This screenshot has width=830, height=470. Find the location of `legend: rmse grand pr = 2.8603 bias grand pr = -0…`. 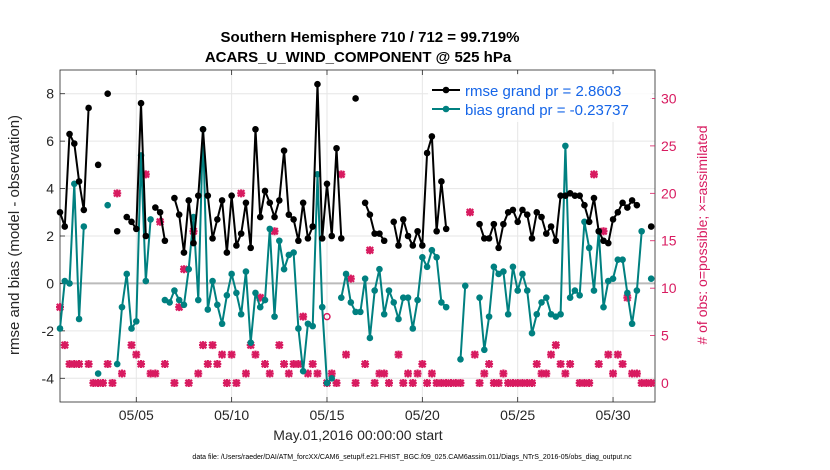

legend: rmse grand pr = 2.8603 bias grand pr = -0… is located at coordinates (540, 98).